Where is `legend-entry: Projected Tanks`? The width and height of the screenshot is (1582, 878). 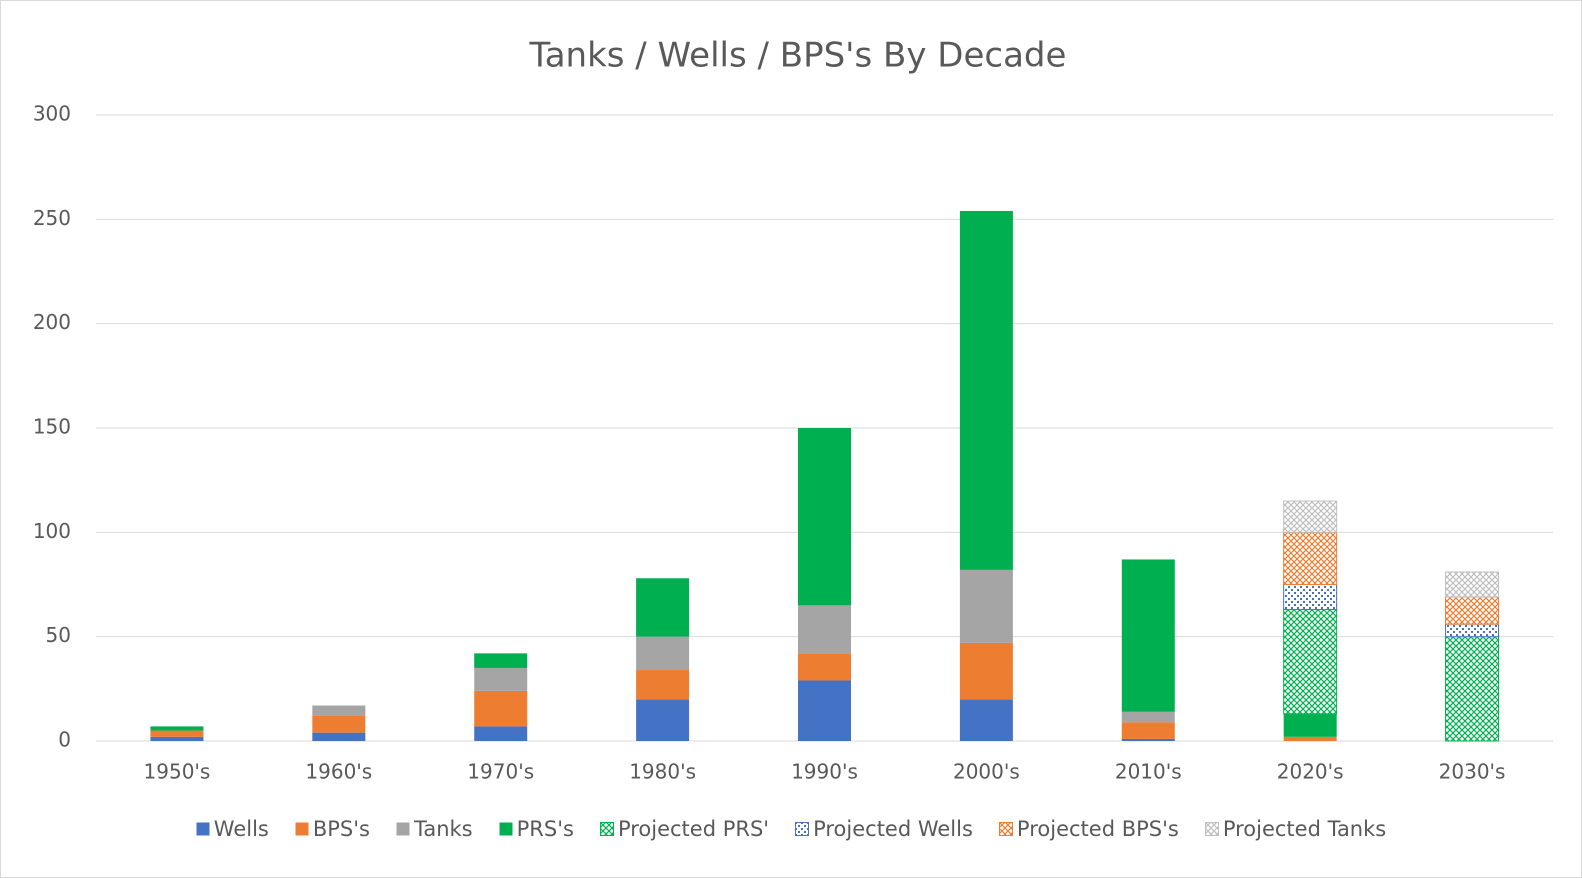 legend-entry: Projected Tanks is located at coordinates (1295, 829).